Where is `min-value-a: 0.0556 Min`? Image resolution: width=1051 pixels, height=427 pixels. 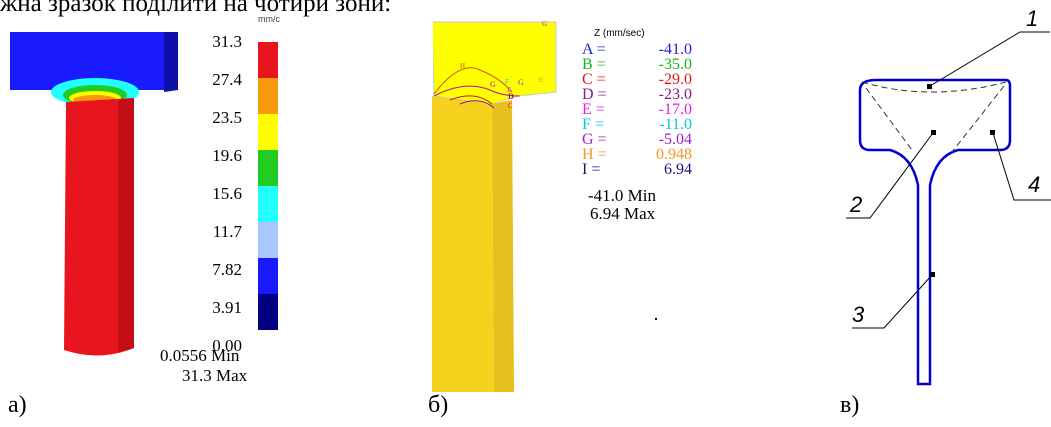
min-value-a: 0.0556 Min is located at coordinates (200, 355).